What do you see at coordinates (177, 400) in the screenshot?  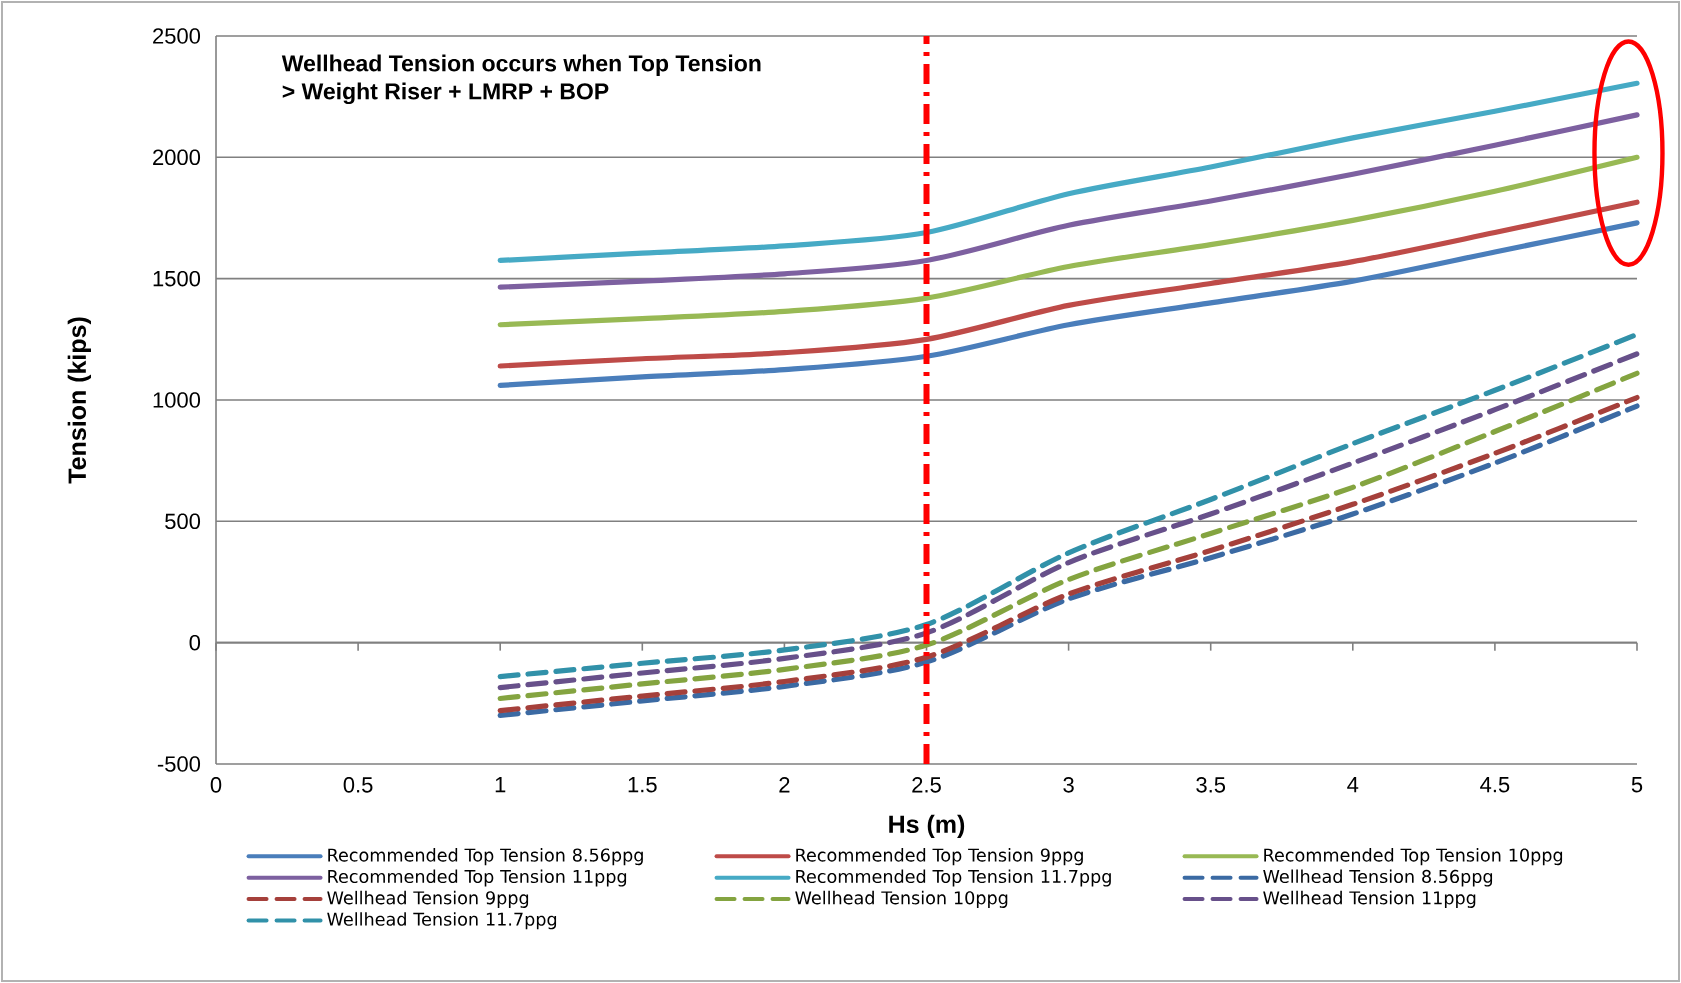 I see `y-tick-label: 1000` at bounding box center [177, 400].